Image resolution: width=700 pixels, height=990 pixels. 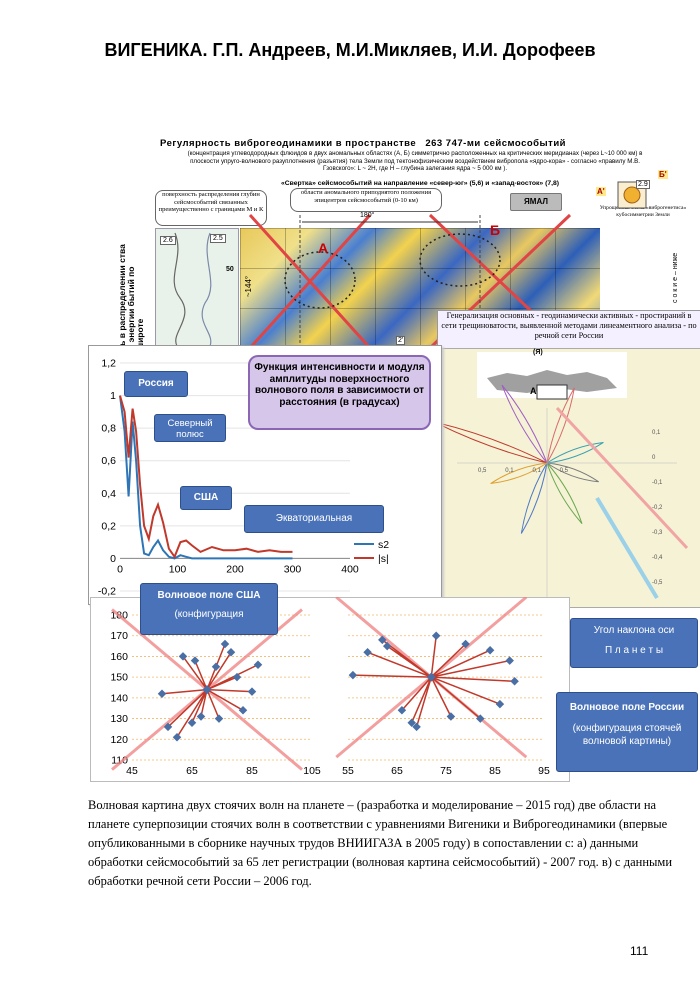 What do you see at coordinates (230, 269) in the screenshot?
I see `label-50: 50` at bounding box center [230, 269].